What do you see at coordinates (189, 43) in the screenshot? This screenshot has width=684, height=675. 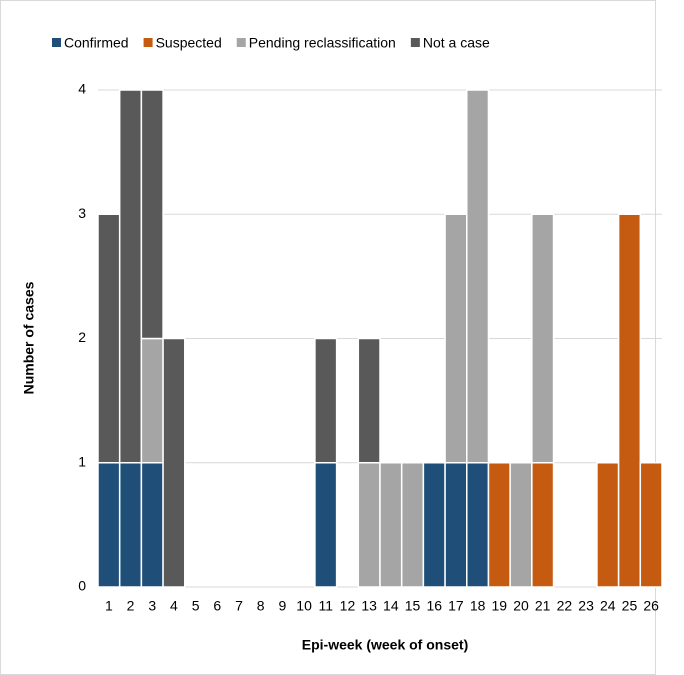 I see `legend-label: Suspected` at bounding box center [189, 43].